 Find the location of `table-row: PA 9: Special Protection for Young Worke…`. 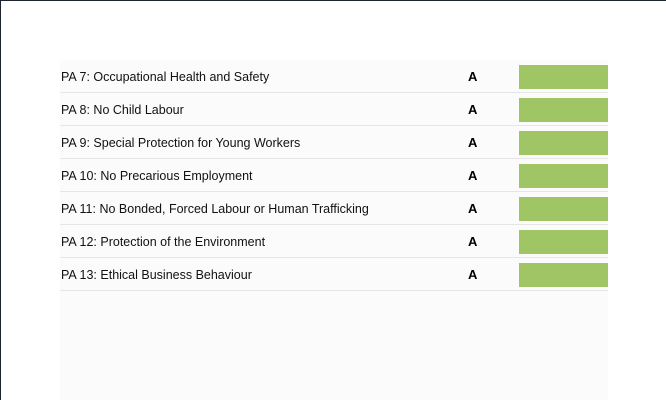

table-row: PA 9: Special Protection for Young Worke… is located at coordinates (334, 142).